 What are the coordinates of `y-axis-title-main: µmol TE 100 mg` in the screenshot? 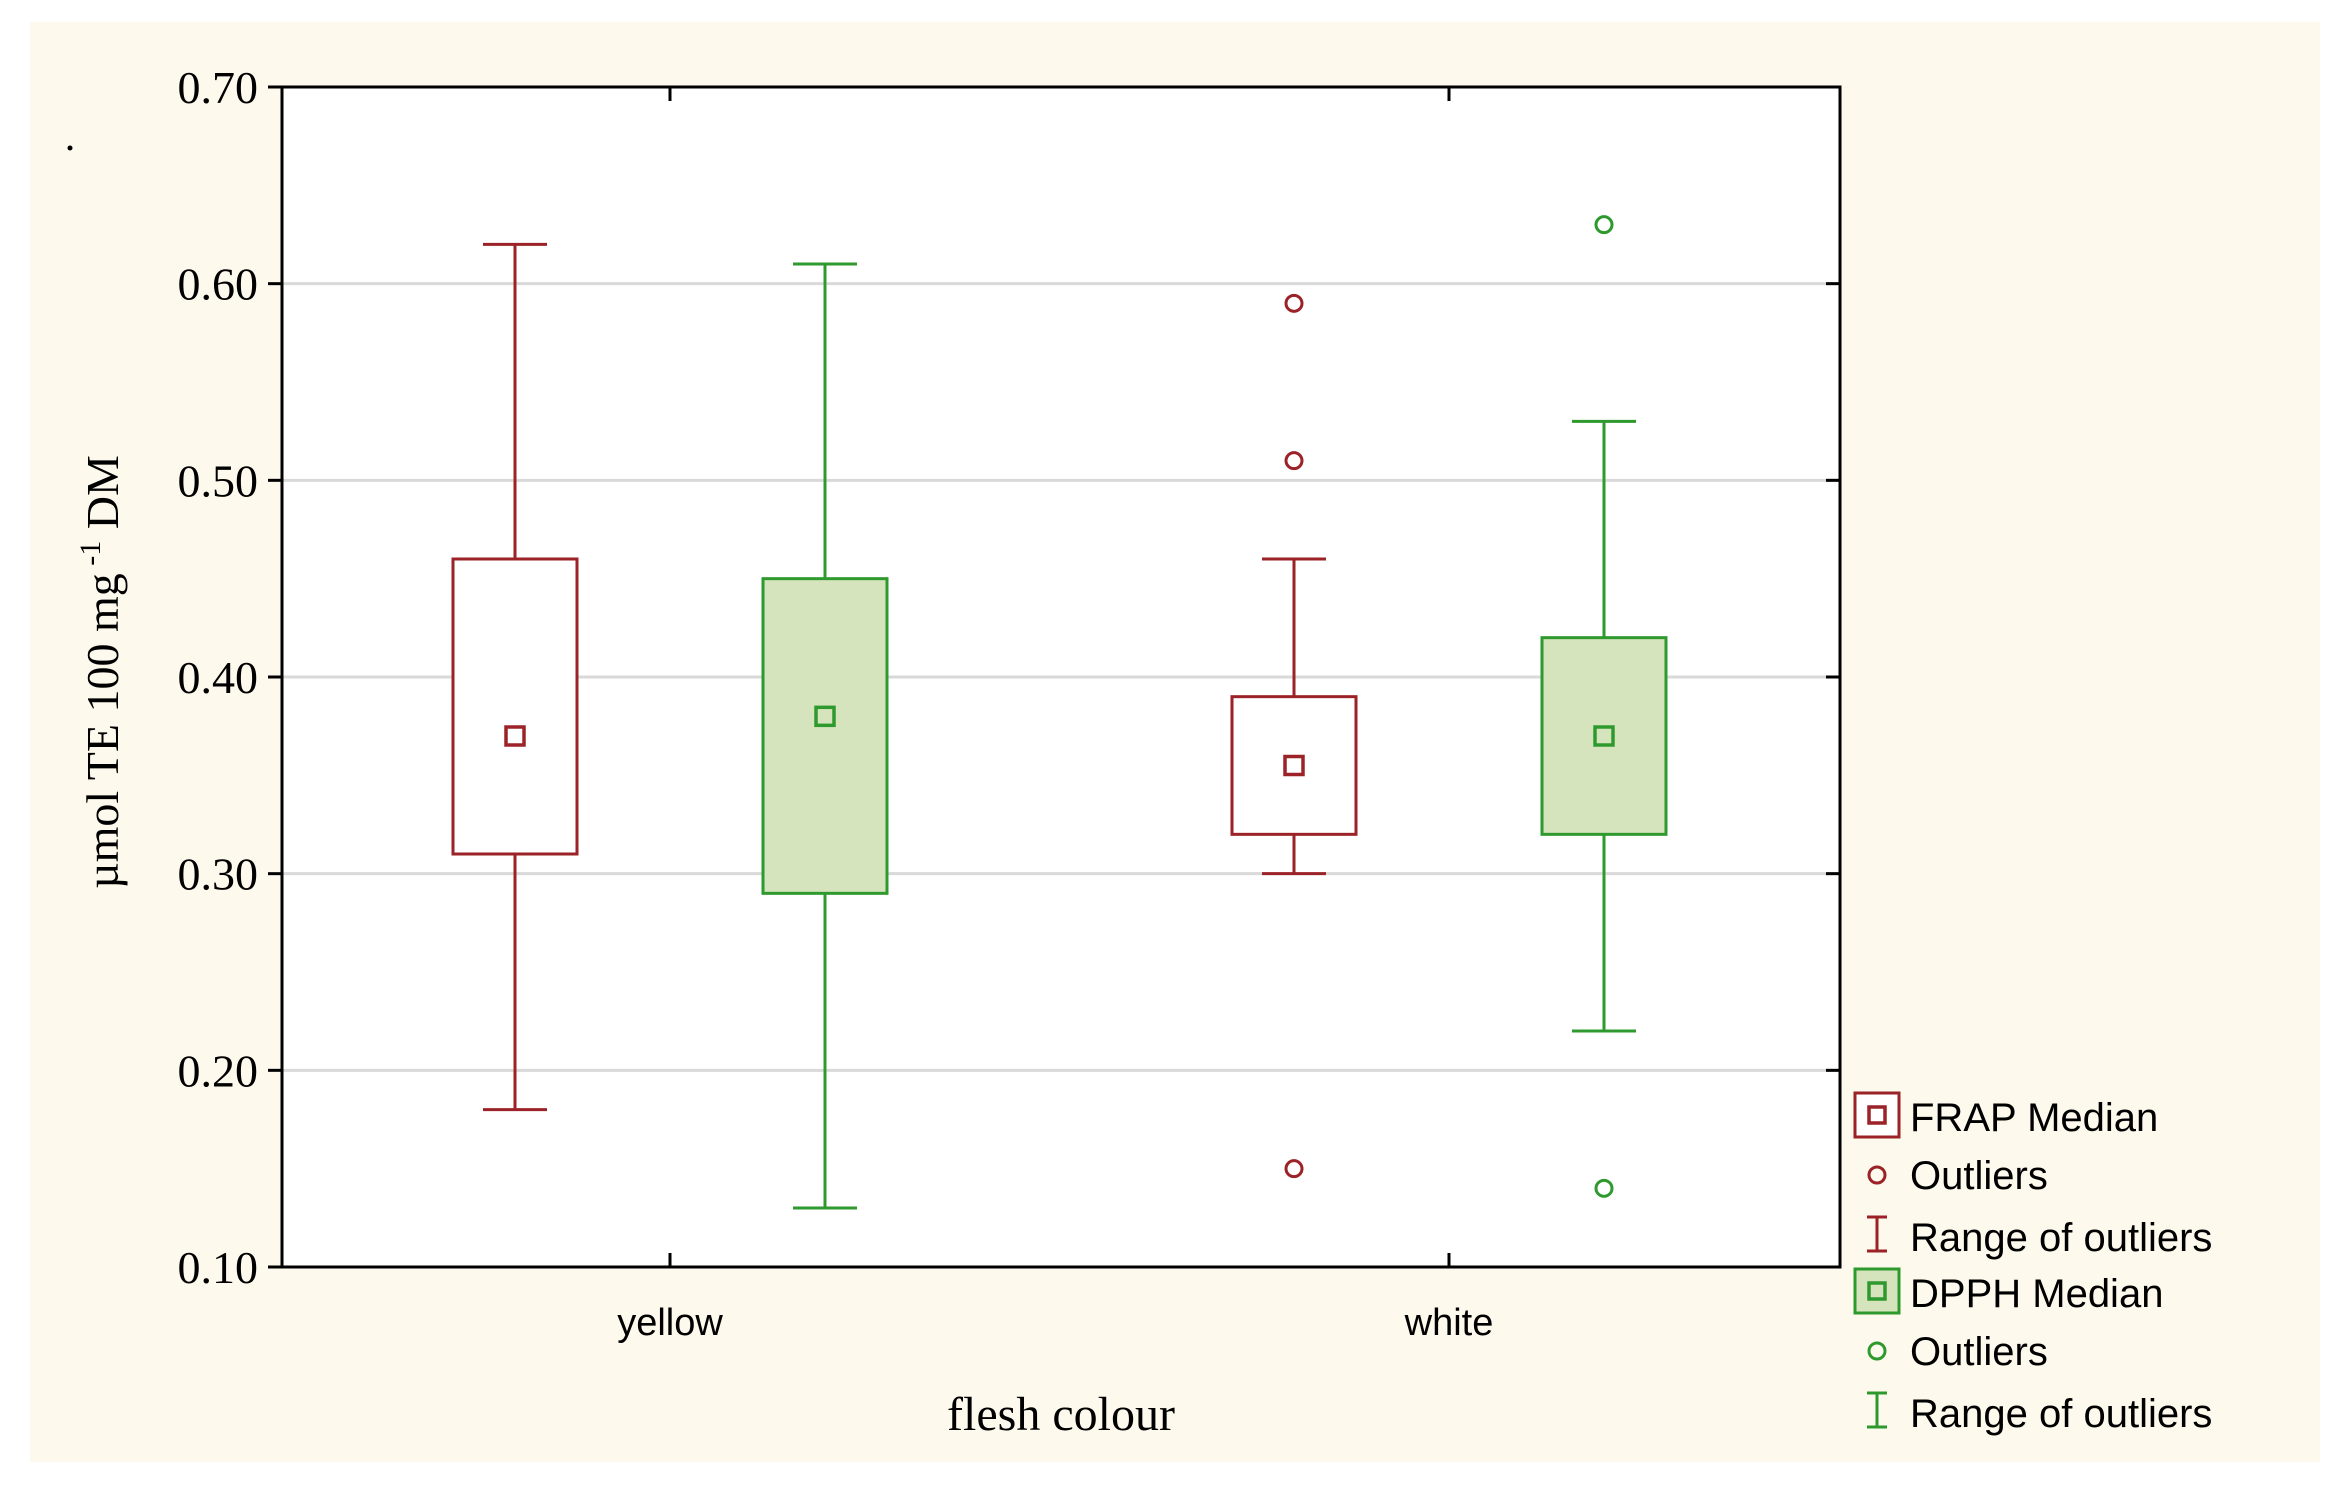 It's located at (102, 731).